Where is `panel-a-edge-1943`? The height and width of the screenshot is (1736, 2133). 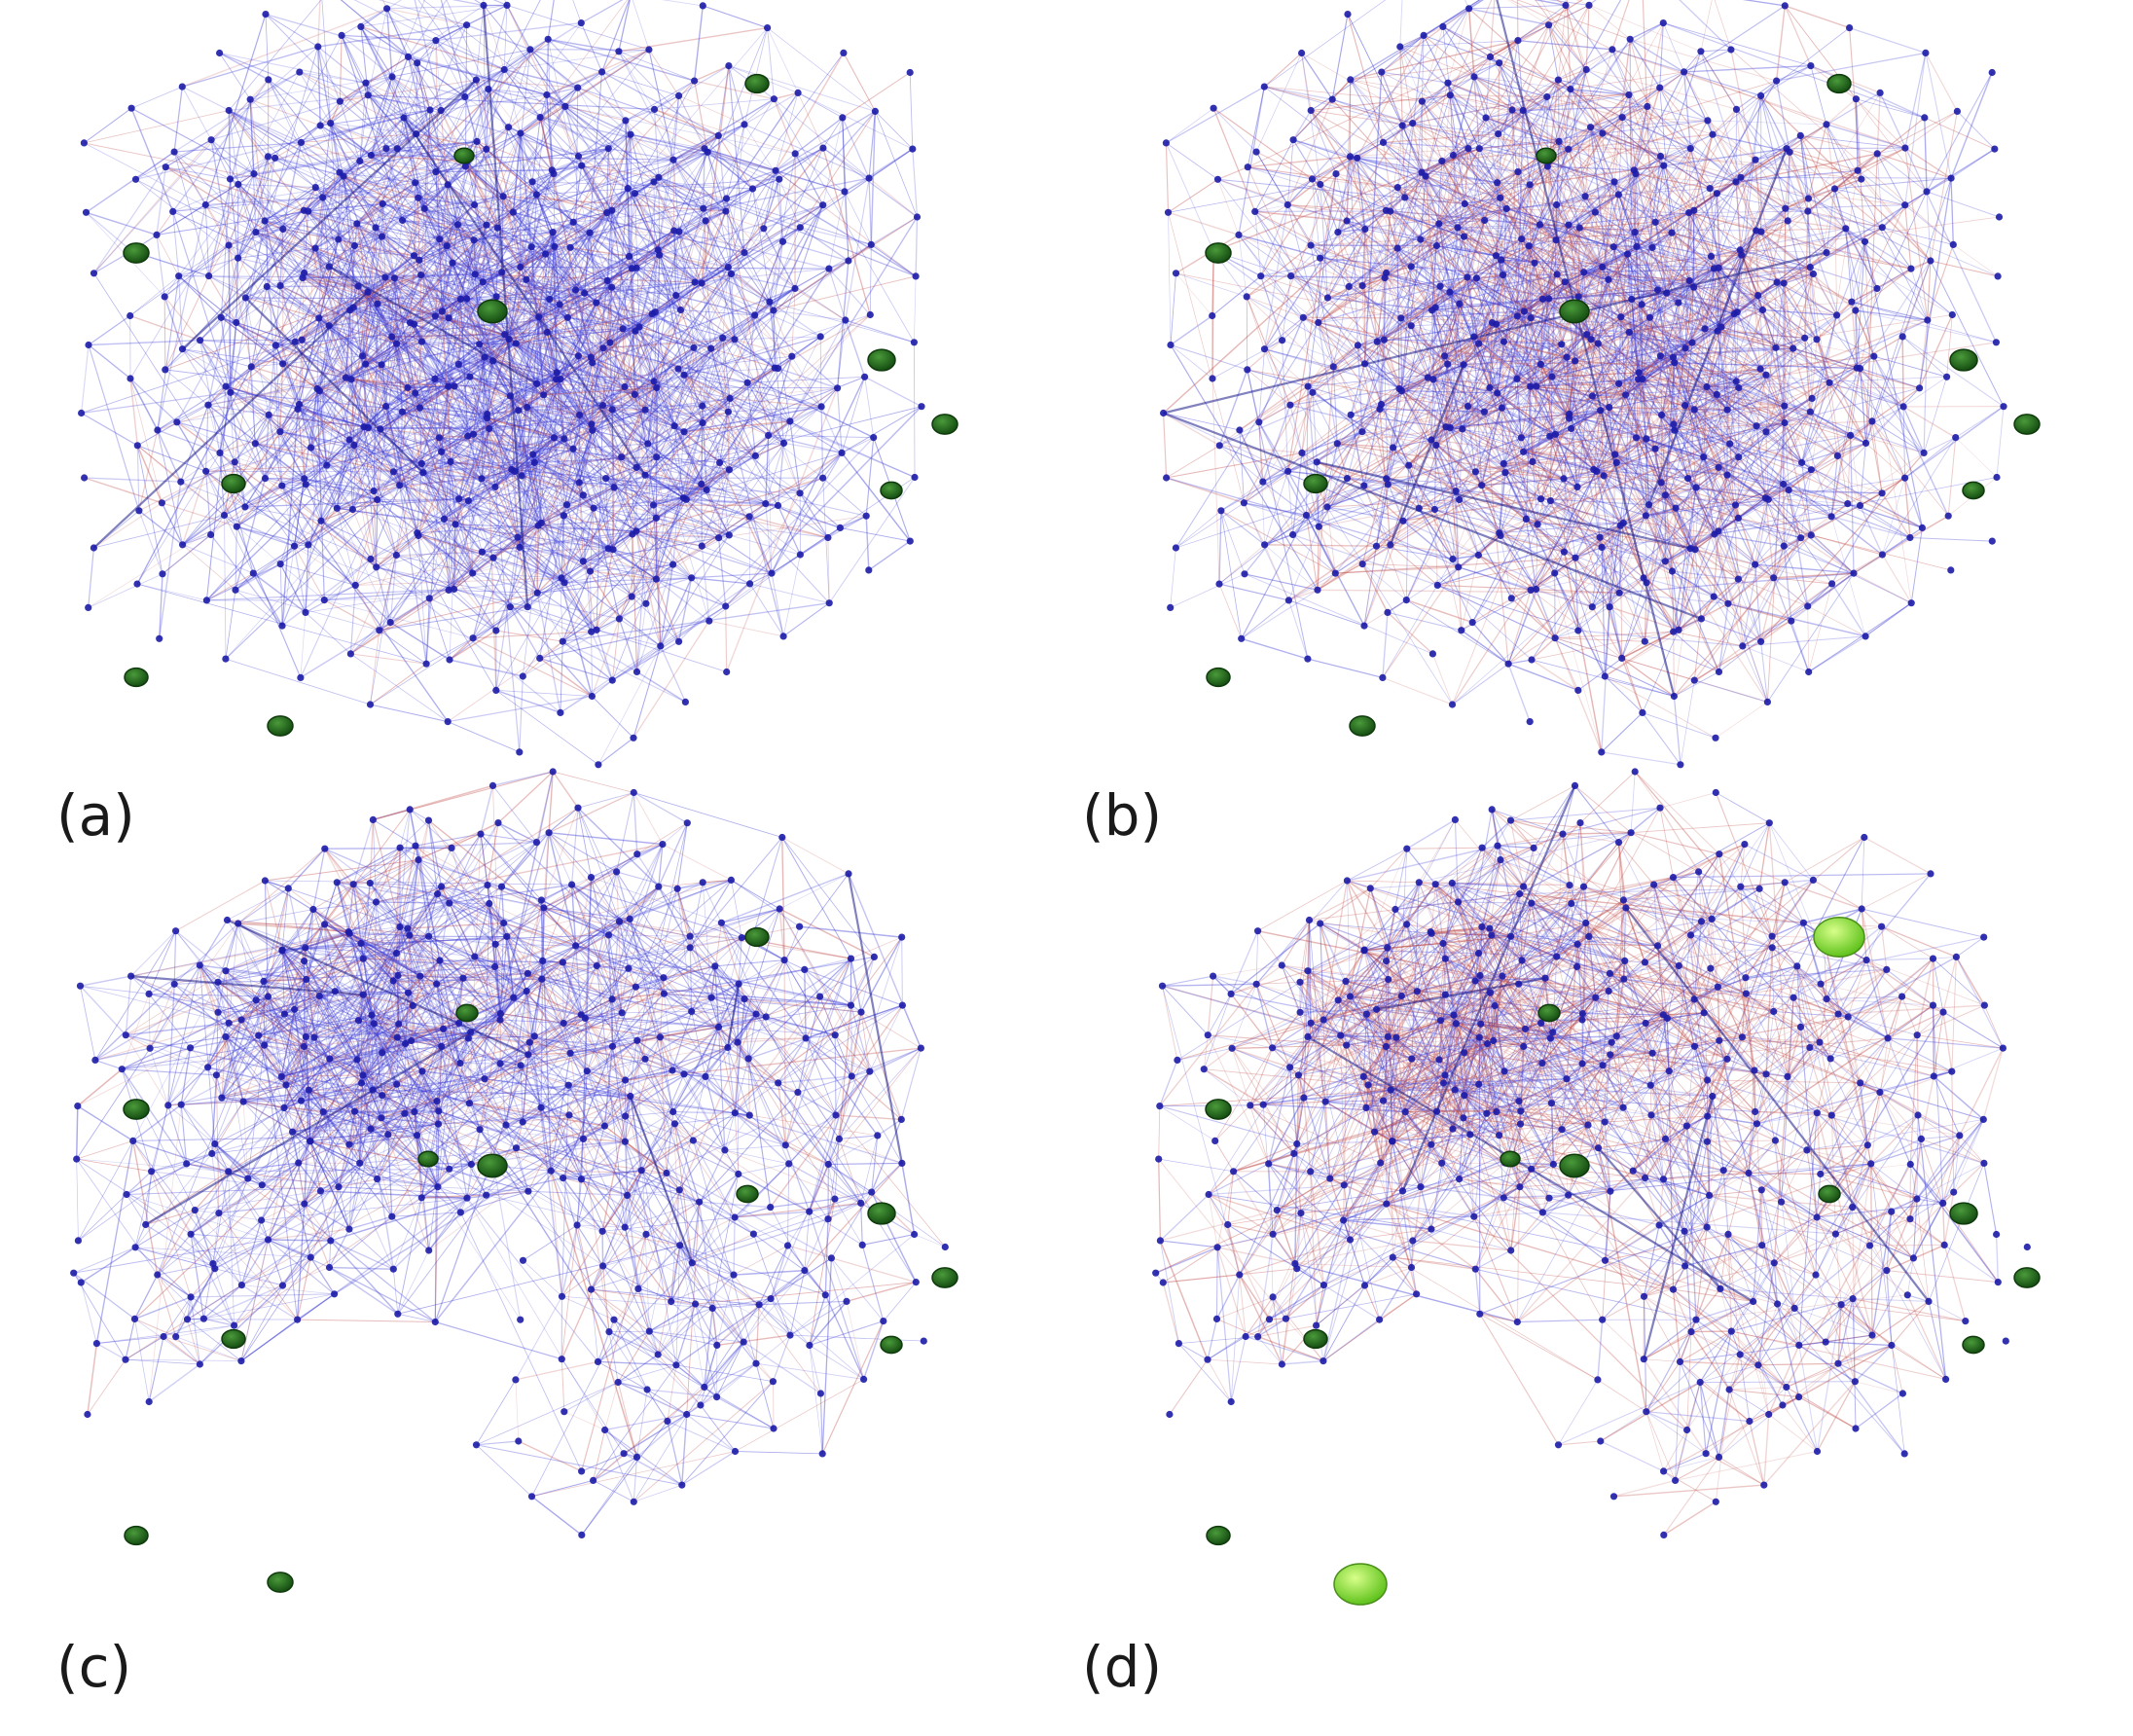 panel-a-edge-1943 is located at coordinates (385, 522).